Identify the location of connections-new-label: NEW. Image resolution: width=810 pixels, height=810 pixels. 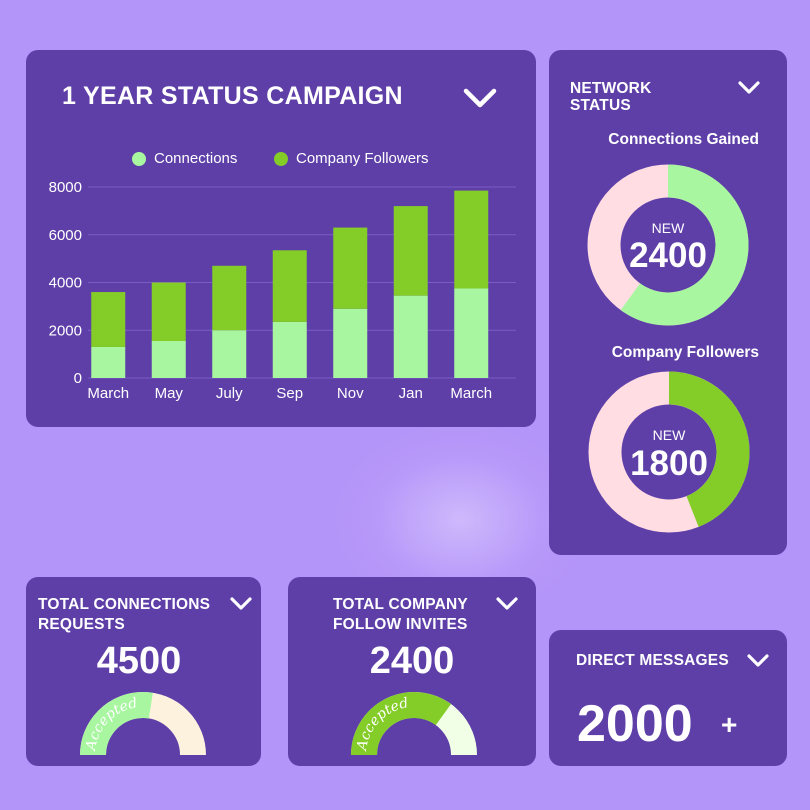
(668, 228).